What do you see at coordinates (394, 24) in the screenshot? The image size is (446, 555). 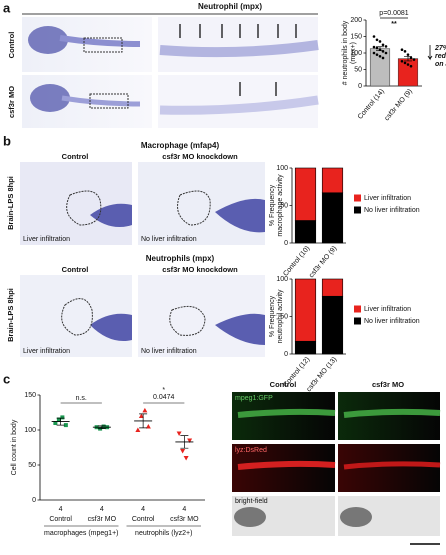 I see `annotation: **` at bounding box center [394, 24].